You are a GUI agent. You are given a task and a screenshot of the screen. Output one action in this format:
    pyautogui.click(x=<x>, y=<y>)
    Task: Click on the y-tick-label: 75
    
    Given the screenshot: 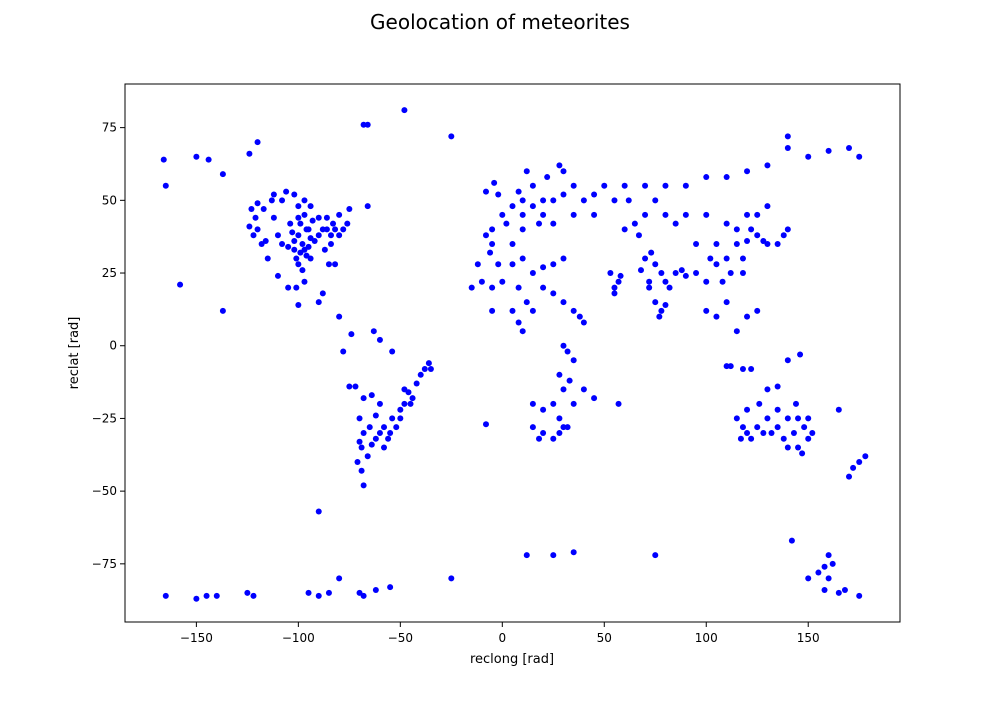 What is the action you would take?
    pyautogui.click(x=109, y=128)
    